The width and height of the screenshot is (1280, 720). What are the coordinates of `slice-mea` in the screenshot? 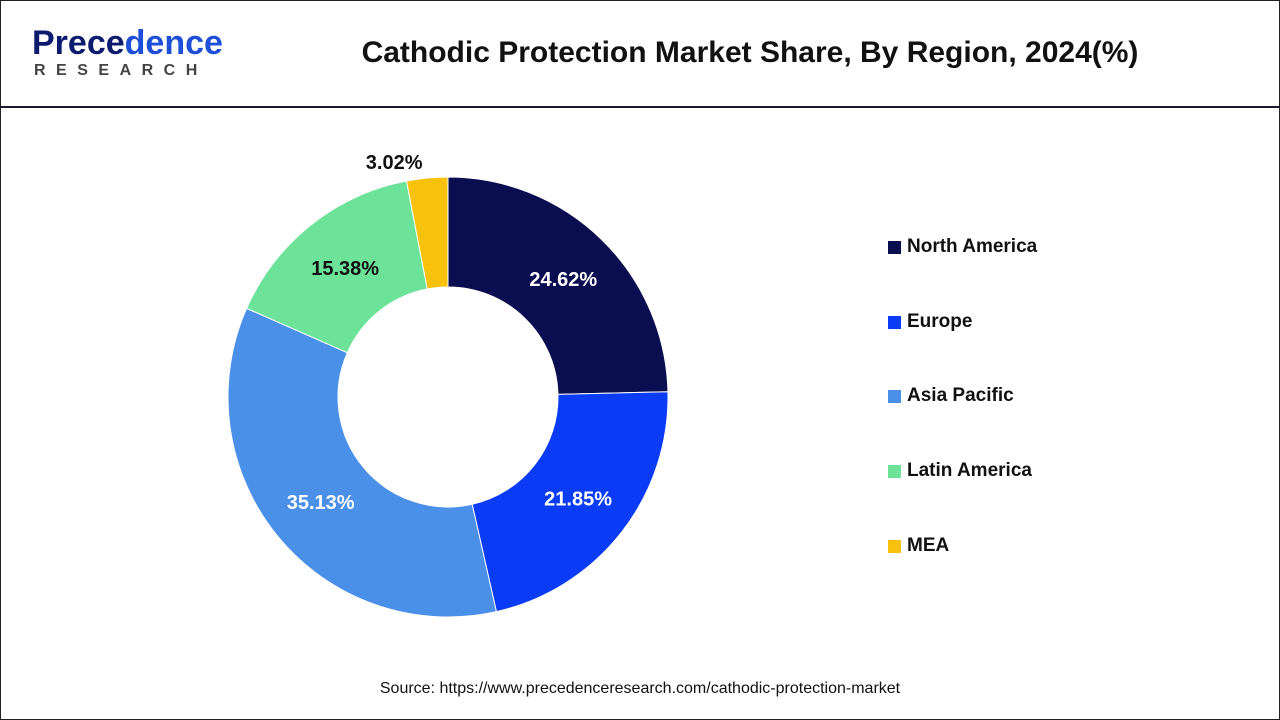 It's located at (427, 233).